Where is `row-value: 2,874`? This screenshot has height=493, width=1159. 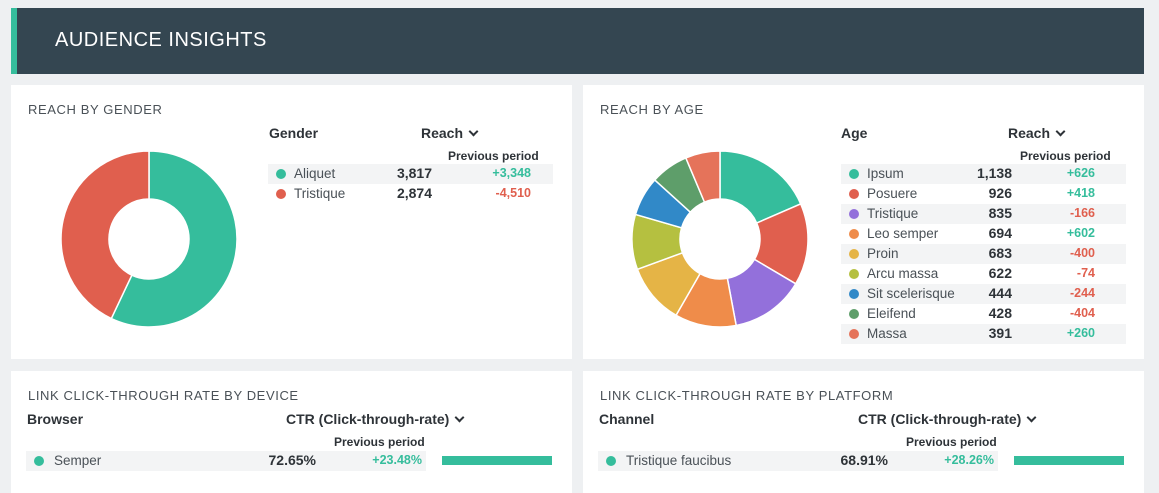 row-value: 2,874 is located at coordinates (414, 193).